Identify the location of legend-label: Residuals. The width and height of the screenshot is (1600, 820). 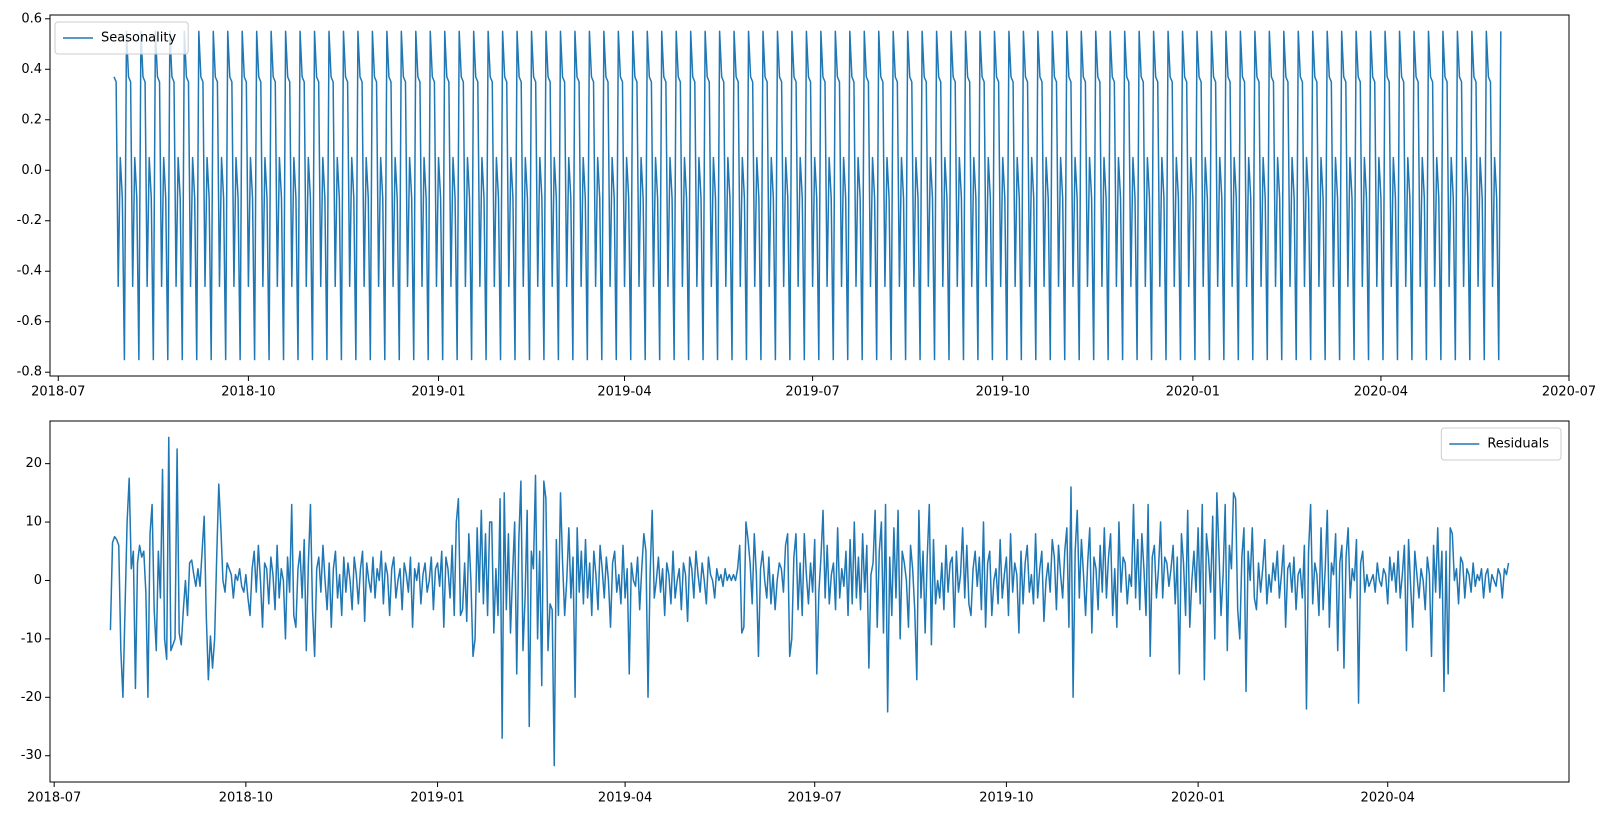
(1518, 444).